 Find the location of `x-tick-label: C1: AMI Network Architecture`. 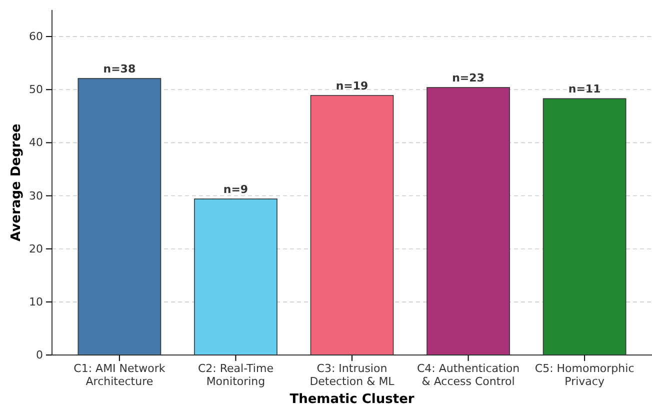

x-tick-label: C1: AMI Network Architecture is located at coordinates (120, 375).